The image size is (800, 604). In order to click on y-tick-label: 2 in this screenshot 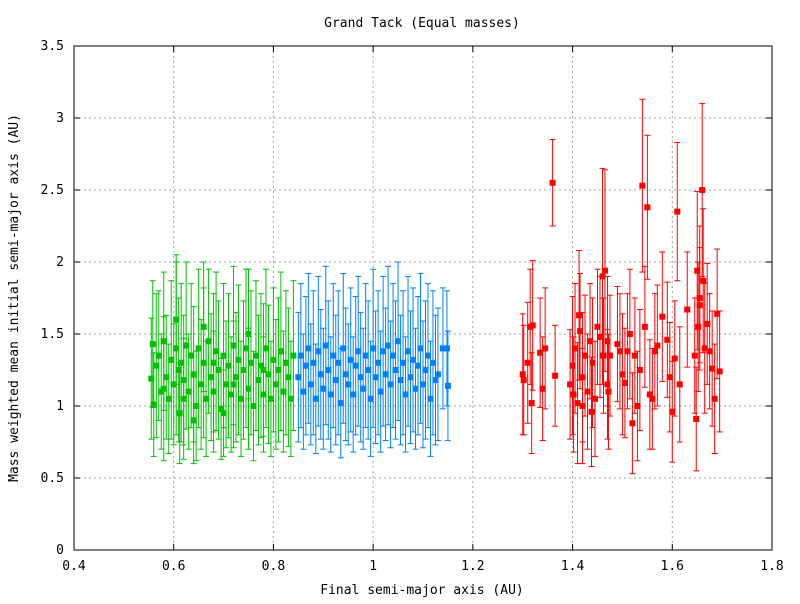, I will do `click(60, 262)`.